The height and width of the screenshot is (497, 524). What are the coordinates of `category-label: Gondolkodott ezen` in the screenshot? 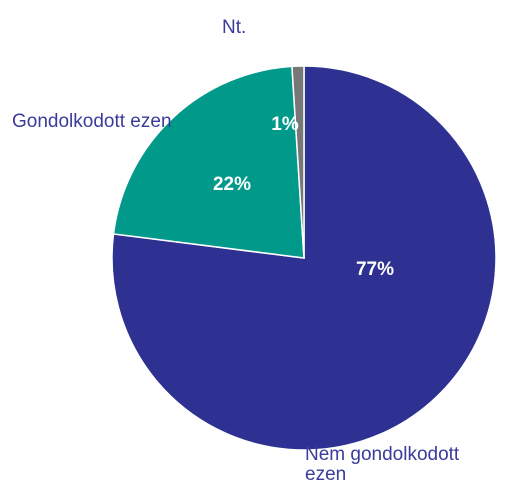 It's located at (92, 121).